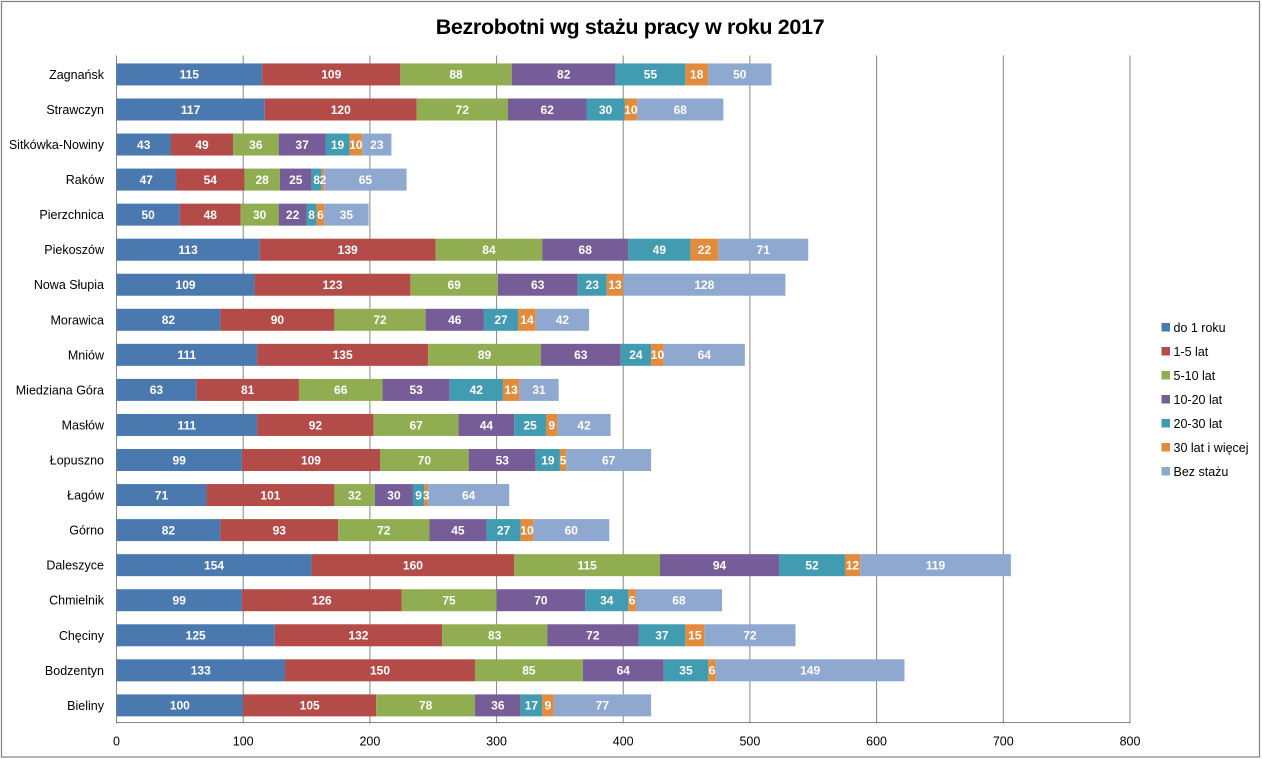  Describe the element at coordinates (211, 180) in the screenshot. I see `svg-text: 54` at that location.